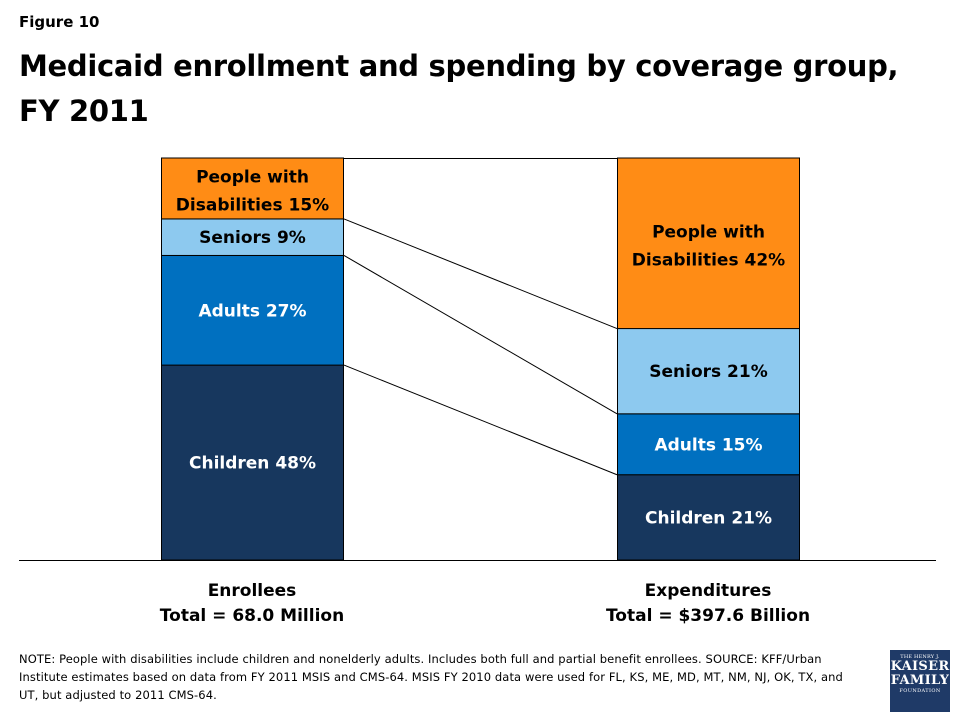  What do you see at coordinates (708, 616) in the screenshot?
I see `category-total-expenditures: Total = $397.6 Billion` at bounding box center [708, 616].